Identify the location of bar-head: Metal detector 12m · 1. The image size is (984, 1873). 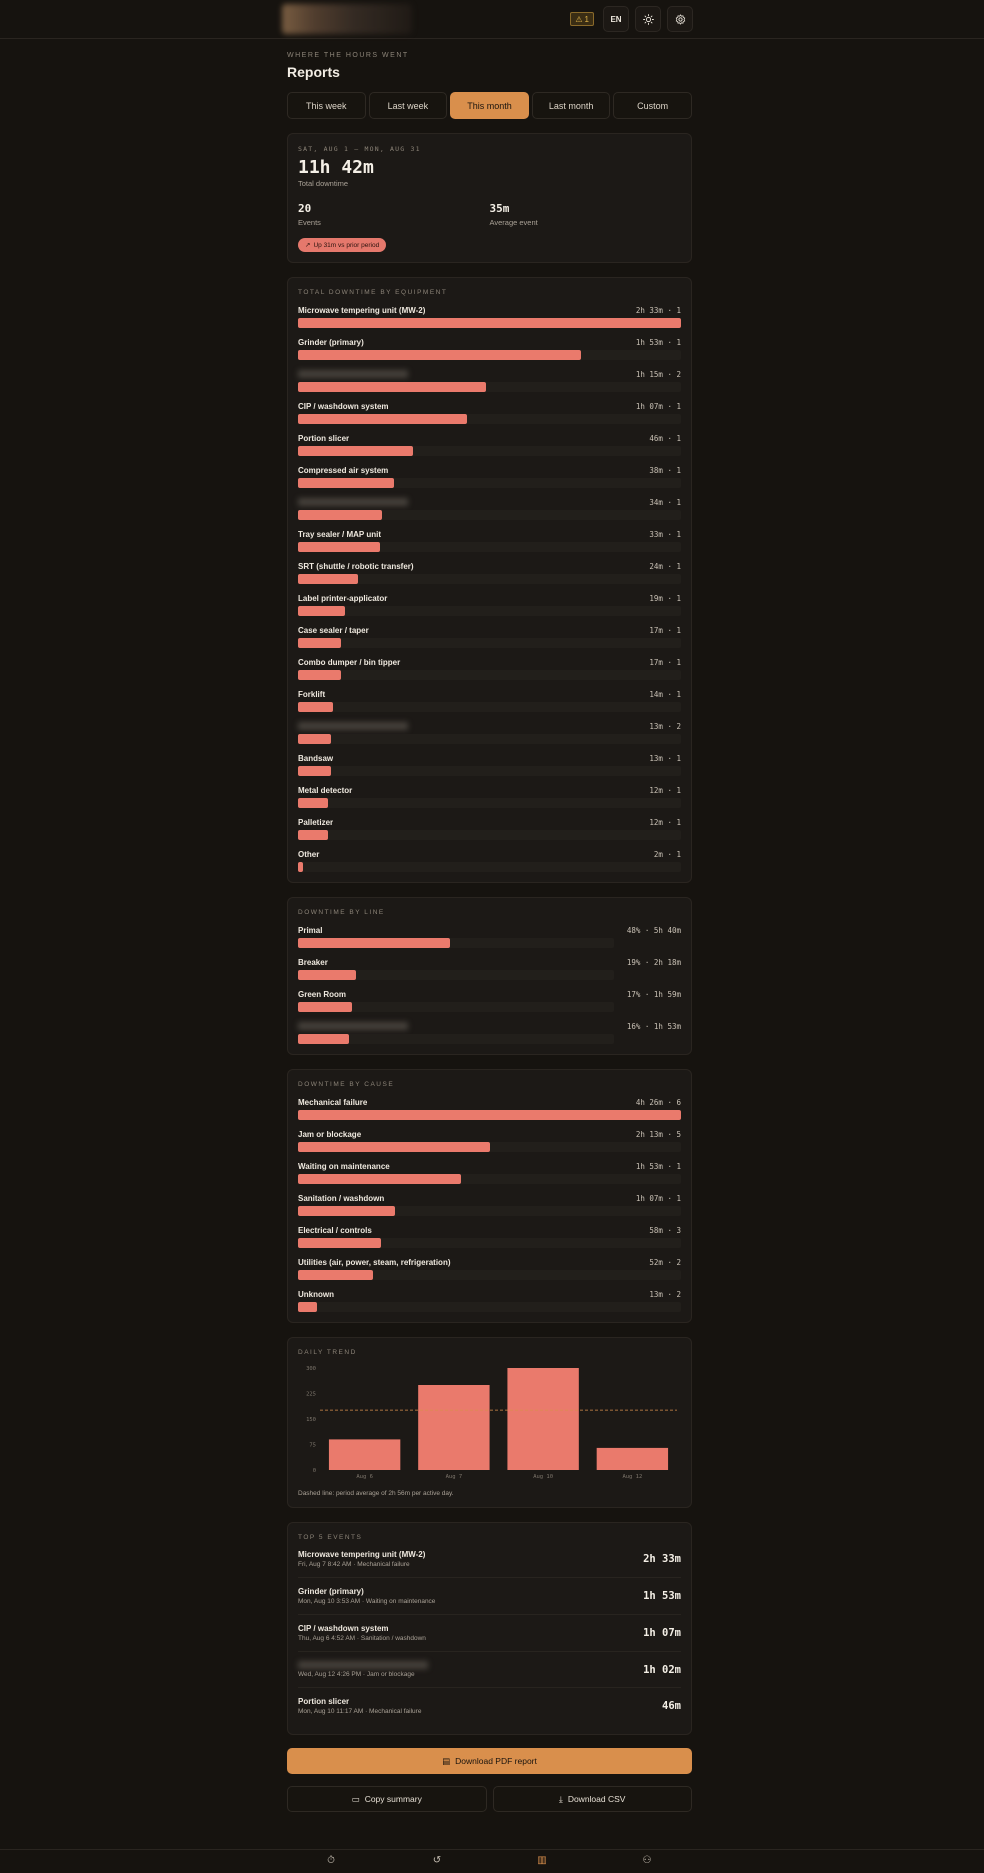
(489, 790).